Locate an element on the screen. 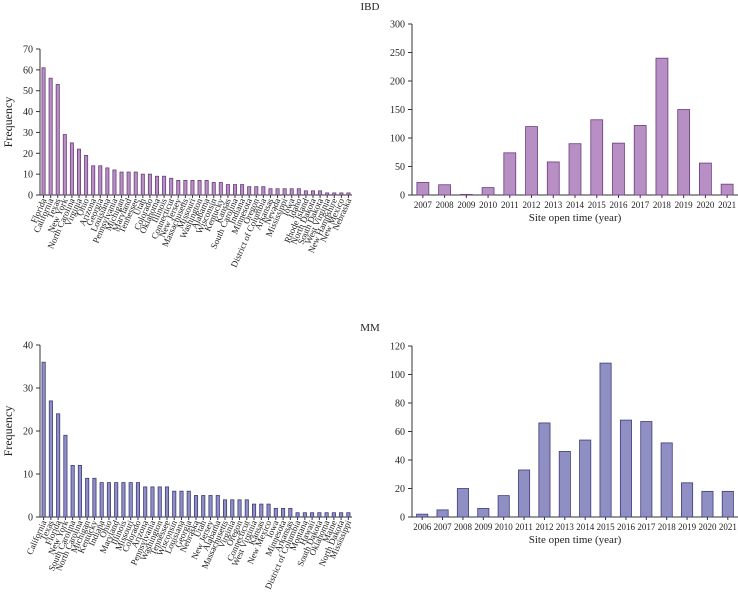 The image size is (738, 596). x-tick-label: 2012 is located at coordinates (544, 527).